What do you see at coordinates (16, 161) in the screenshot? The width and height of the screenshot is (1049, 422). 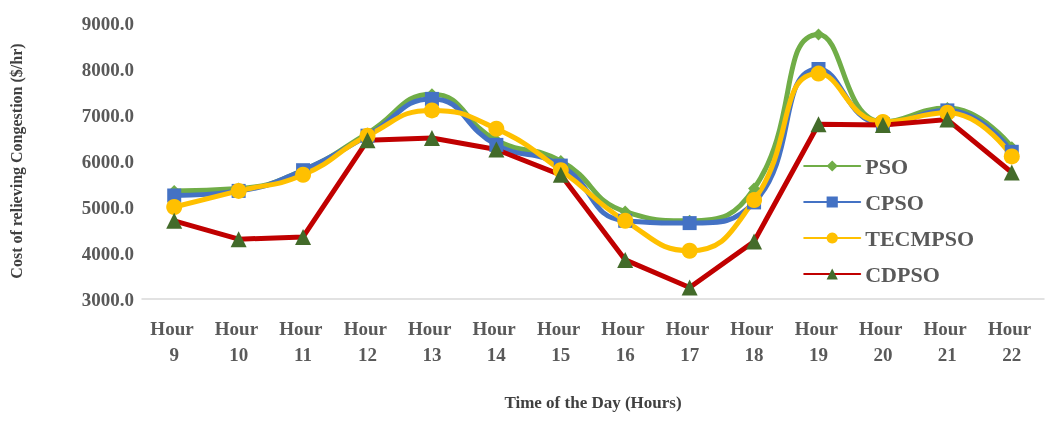 I see `y-axis-title: Cost of relieving Congestion ($/hr)` at bounding box center [16, 161].